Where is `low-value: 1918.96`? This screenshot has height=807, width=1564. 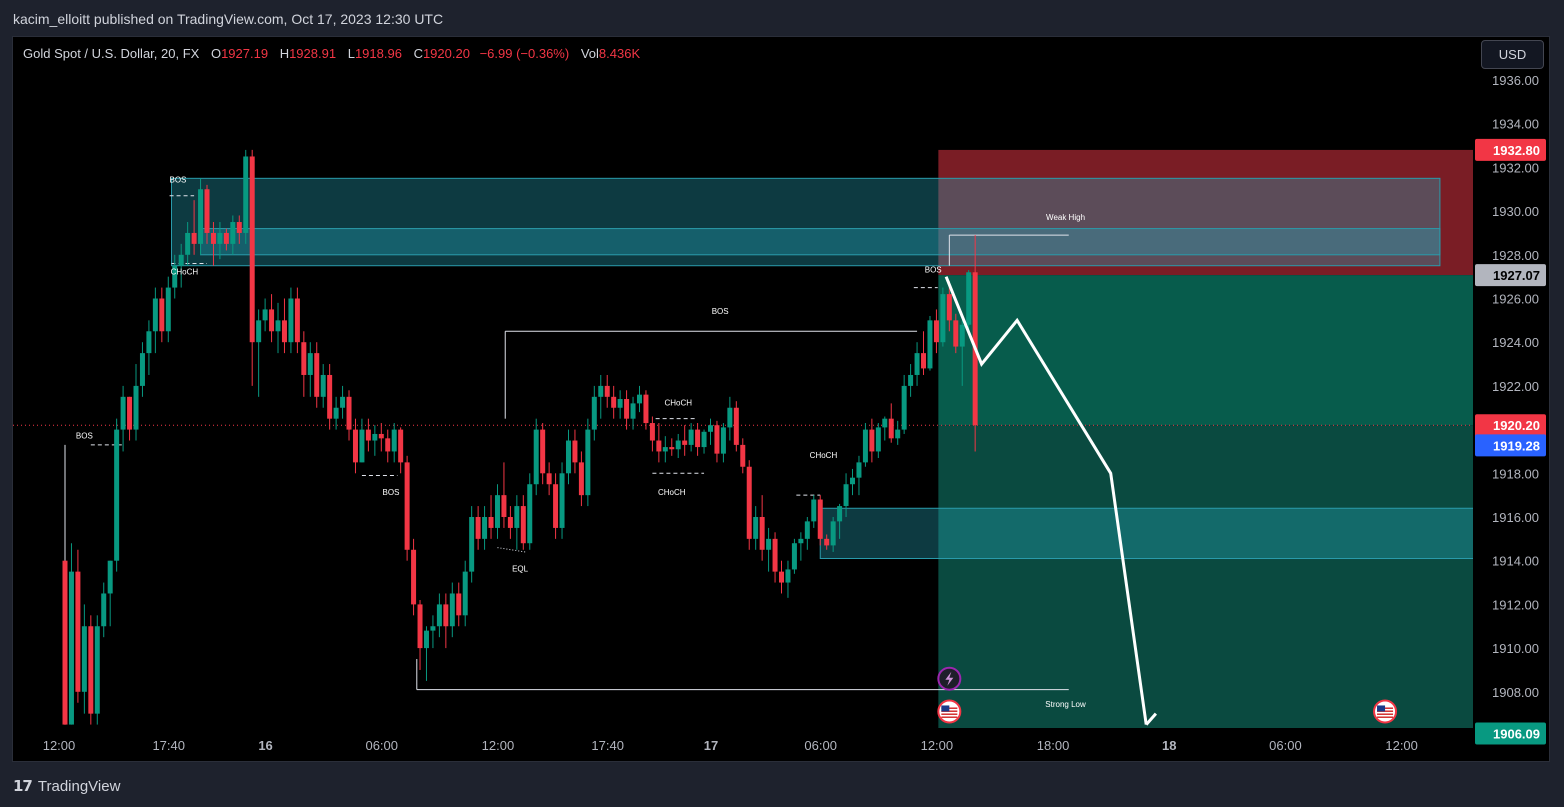 low-value: 1918.96 is located at coordinates (378, 53).